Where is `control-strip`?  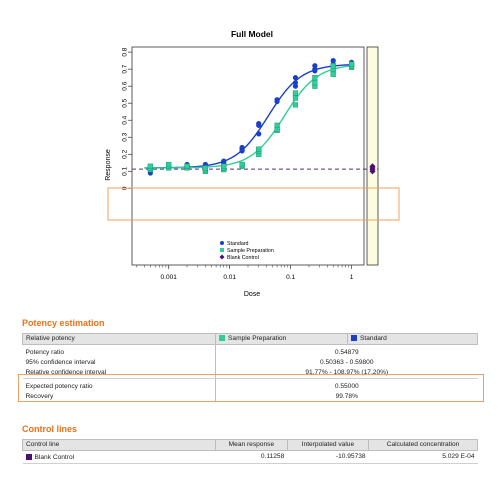
control-strip is located at coordinates (372, 156).